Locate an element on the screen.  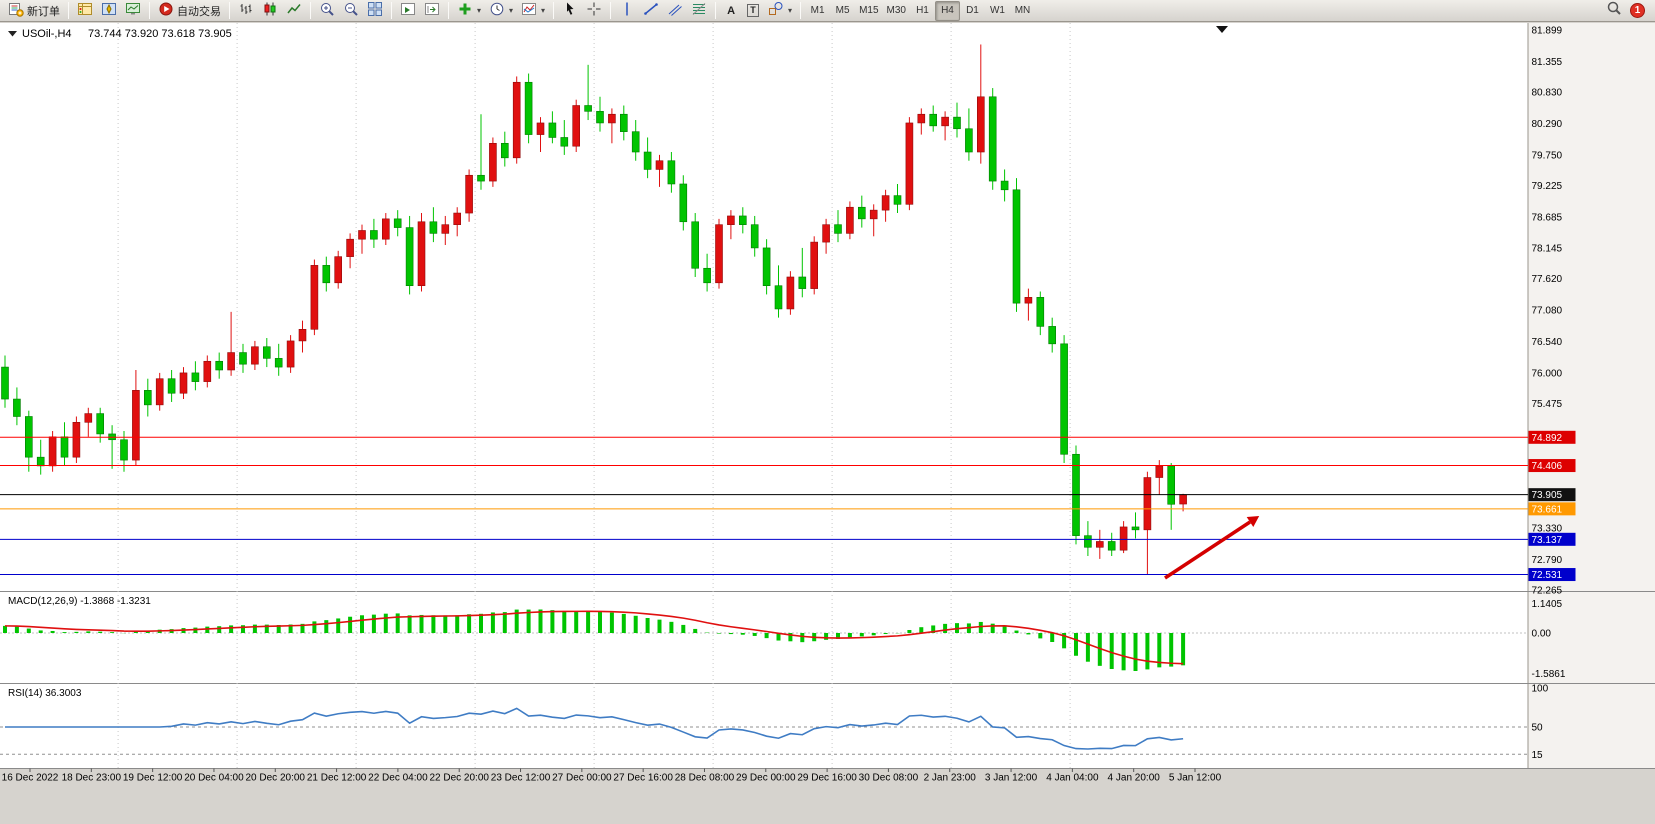
tile-windows-icon is located at coordinates (375, 9).